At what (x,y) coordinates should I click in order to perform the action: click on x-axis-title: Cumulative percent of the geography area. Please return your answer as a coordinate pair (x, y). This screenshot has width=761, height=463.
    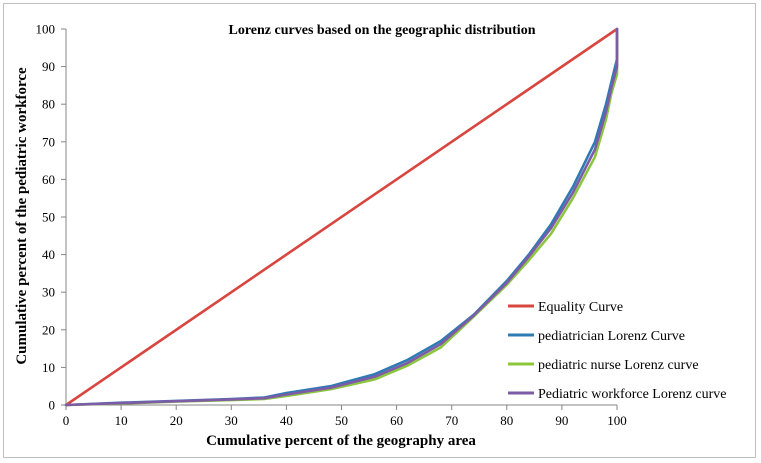
    Looking at the image, I should click on (341, 441).